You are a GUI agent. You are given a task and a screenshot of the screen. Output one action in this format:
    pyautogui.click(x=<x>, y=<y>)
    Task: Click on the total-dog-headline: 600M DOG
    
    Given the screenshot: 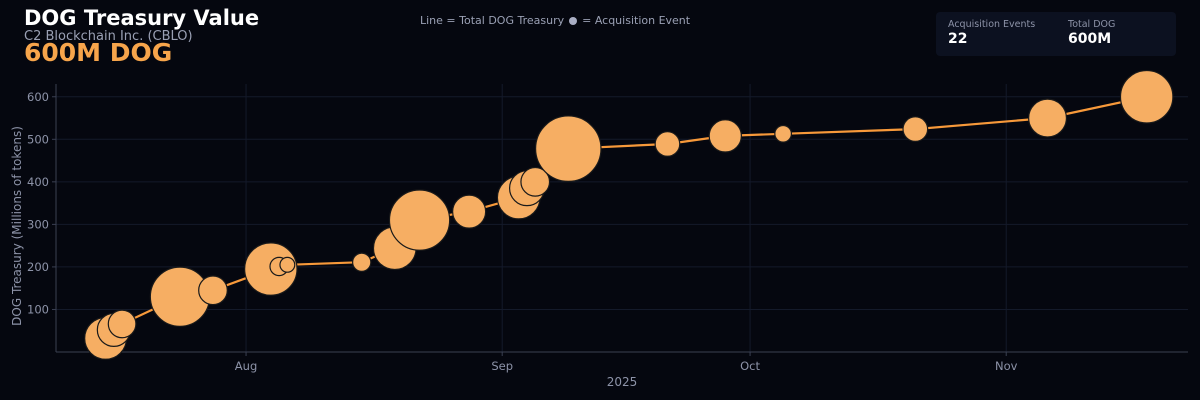 What is the action you would take?
    pyautogui.click(x=98, y=52)
    